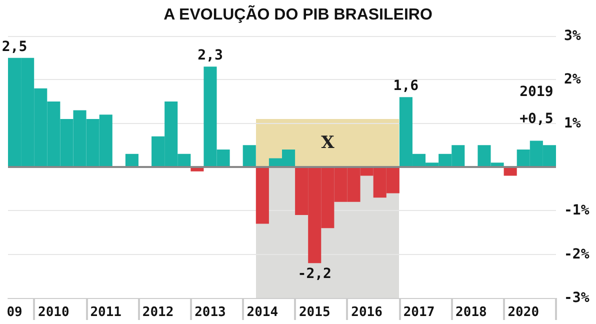 The width and height of the screenshot is (596, 324). Describe the element at coordinates (262, 312) in the screenshot. I see `x-tick-label: 2014` at that location.